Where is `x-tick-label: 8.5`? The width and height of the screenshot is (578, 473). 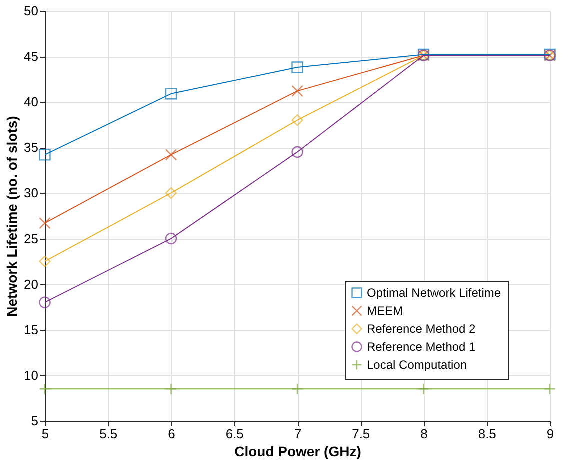
x-tick-label: 8.5 is located at coordinates (487, 434).